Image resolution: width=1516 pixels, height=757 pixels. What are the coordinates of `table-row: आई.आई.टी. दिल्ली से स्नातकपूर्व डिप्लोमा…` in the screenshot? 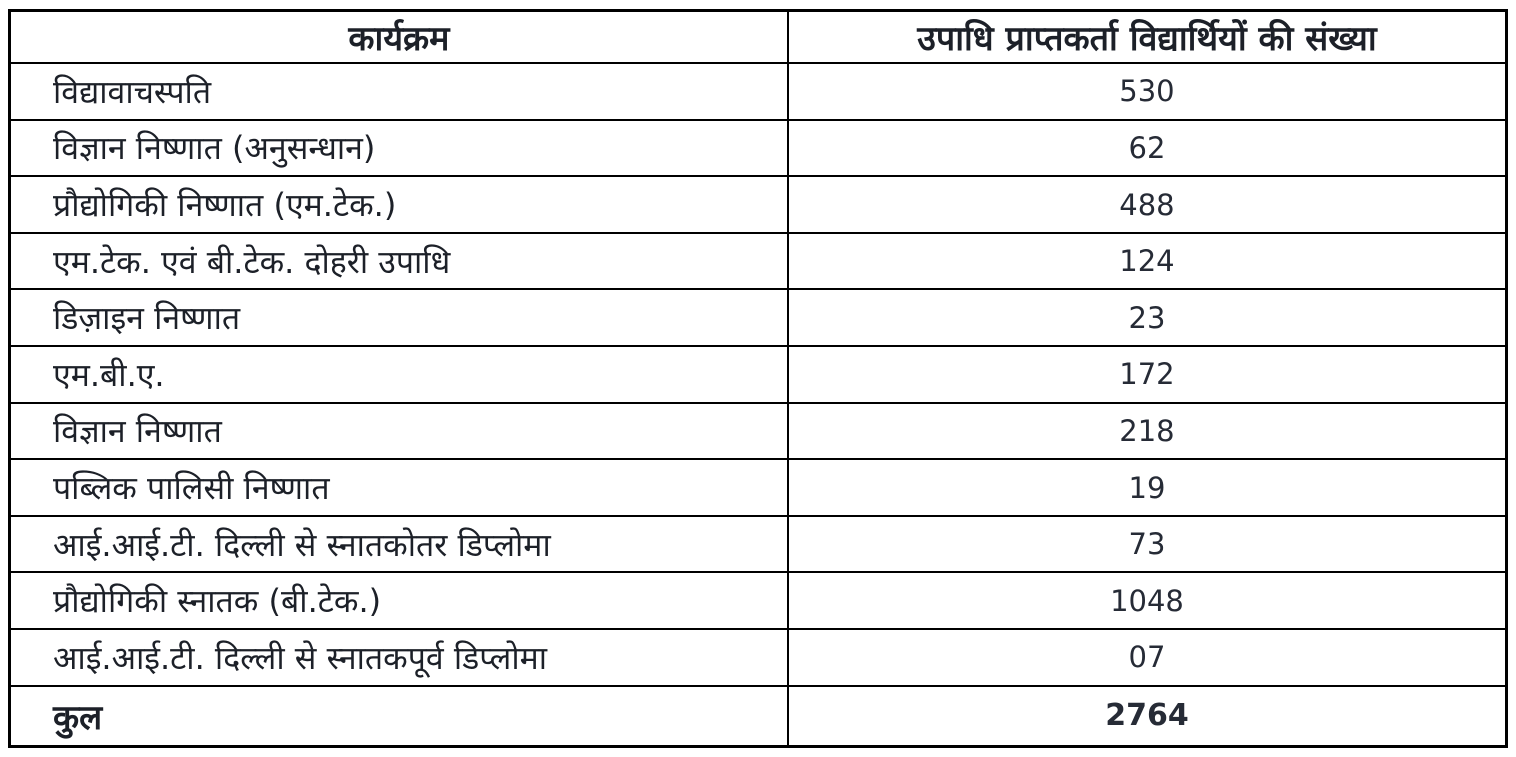 It's located at (758, 657).